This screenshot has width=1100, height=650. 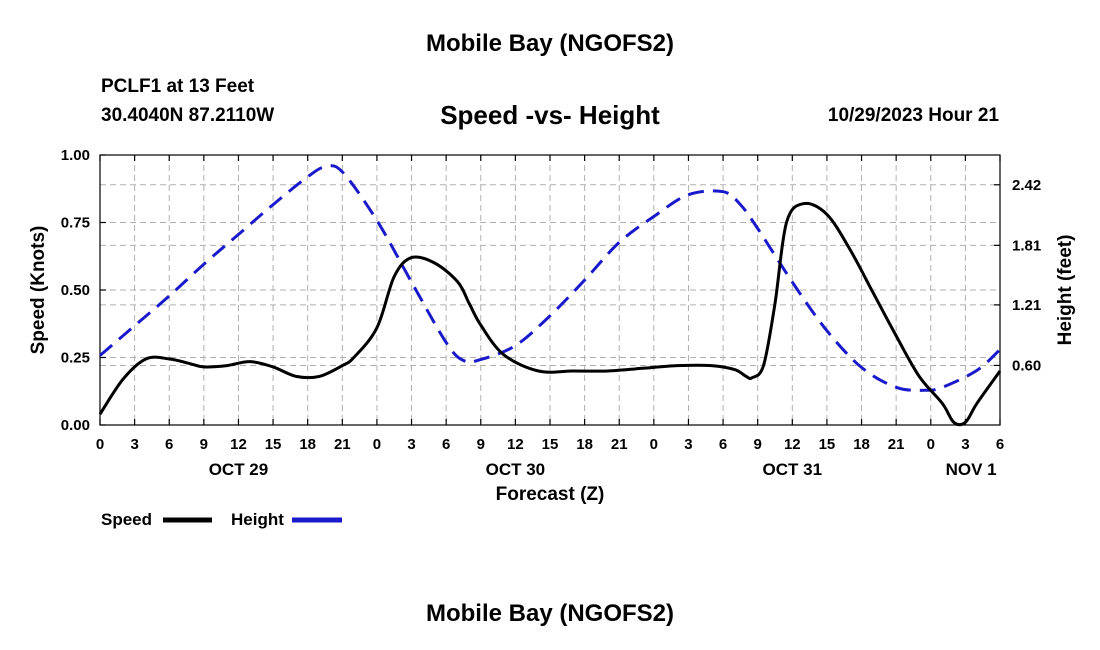 I want to click on right-y-axis: 0.60 1.21 1.81 2.42, so click(x=1017, y=275).